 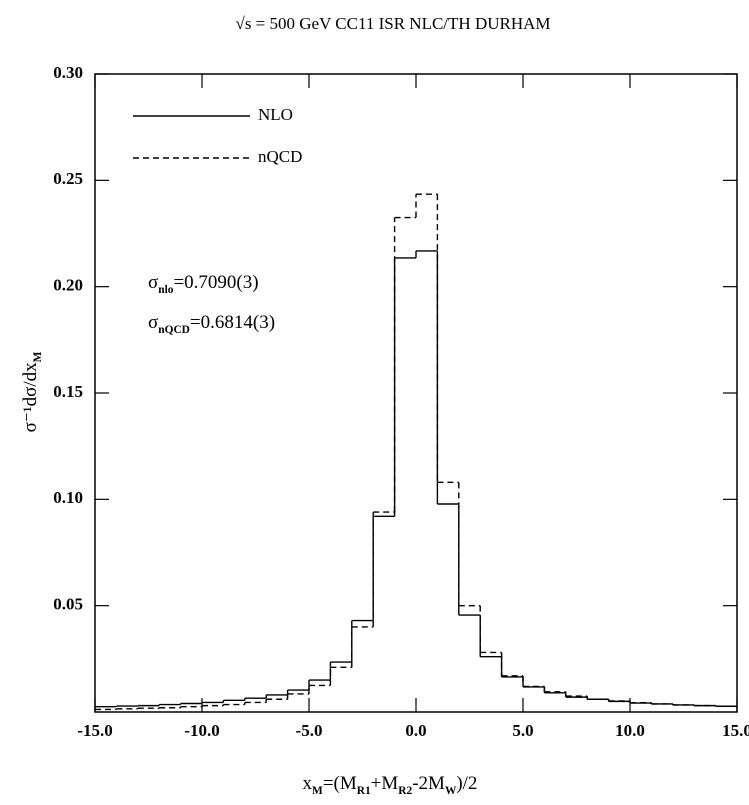 What do you see at coordinates (415, 730) in the screenshot?
I see `x-tick-label: 0.0` at bounding box center [415, 730].